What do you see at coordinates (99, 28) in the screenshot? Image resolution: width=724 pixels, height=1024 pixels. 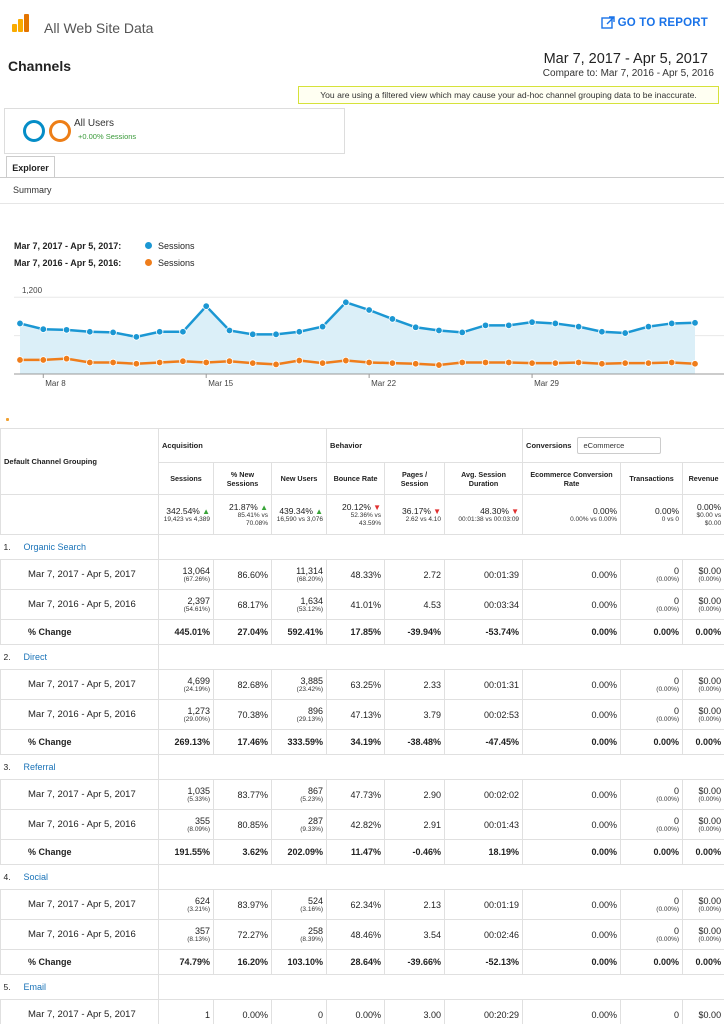 I see `property-title: All Web Site Data` at bounding box center [99, 28].